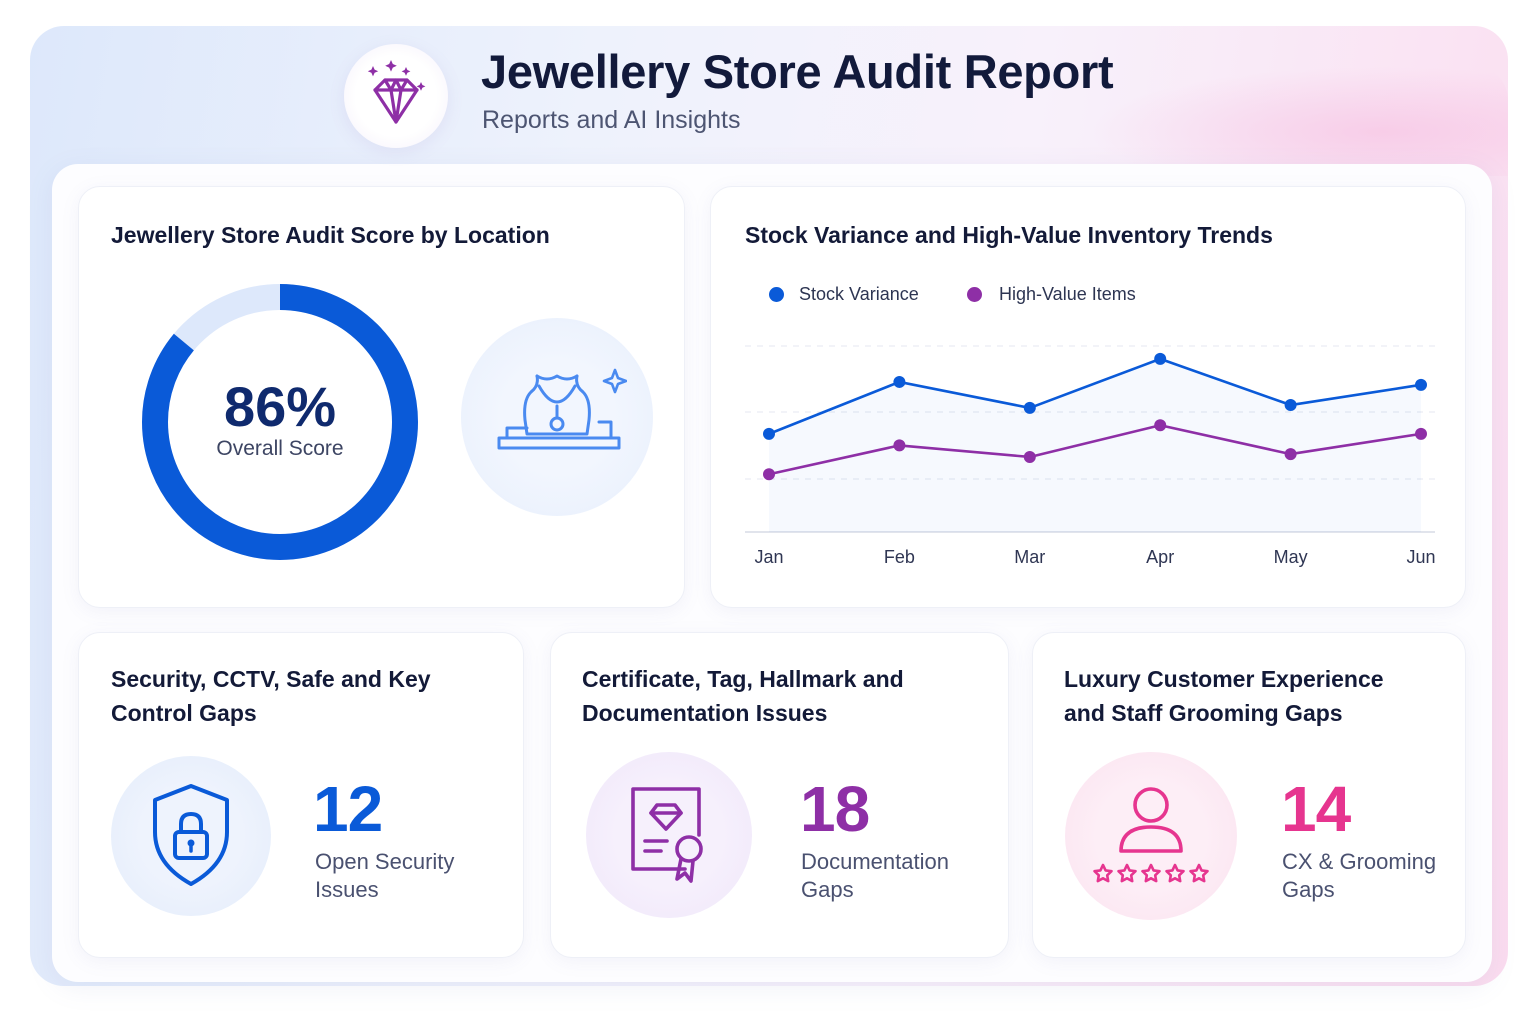 This screenshot has height=1024, width=1536. I want to click on legend-label-stock-variance: Stock Variance, so click(859, 294).